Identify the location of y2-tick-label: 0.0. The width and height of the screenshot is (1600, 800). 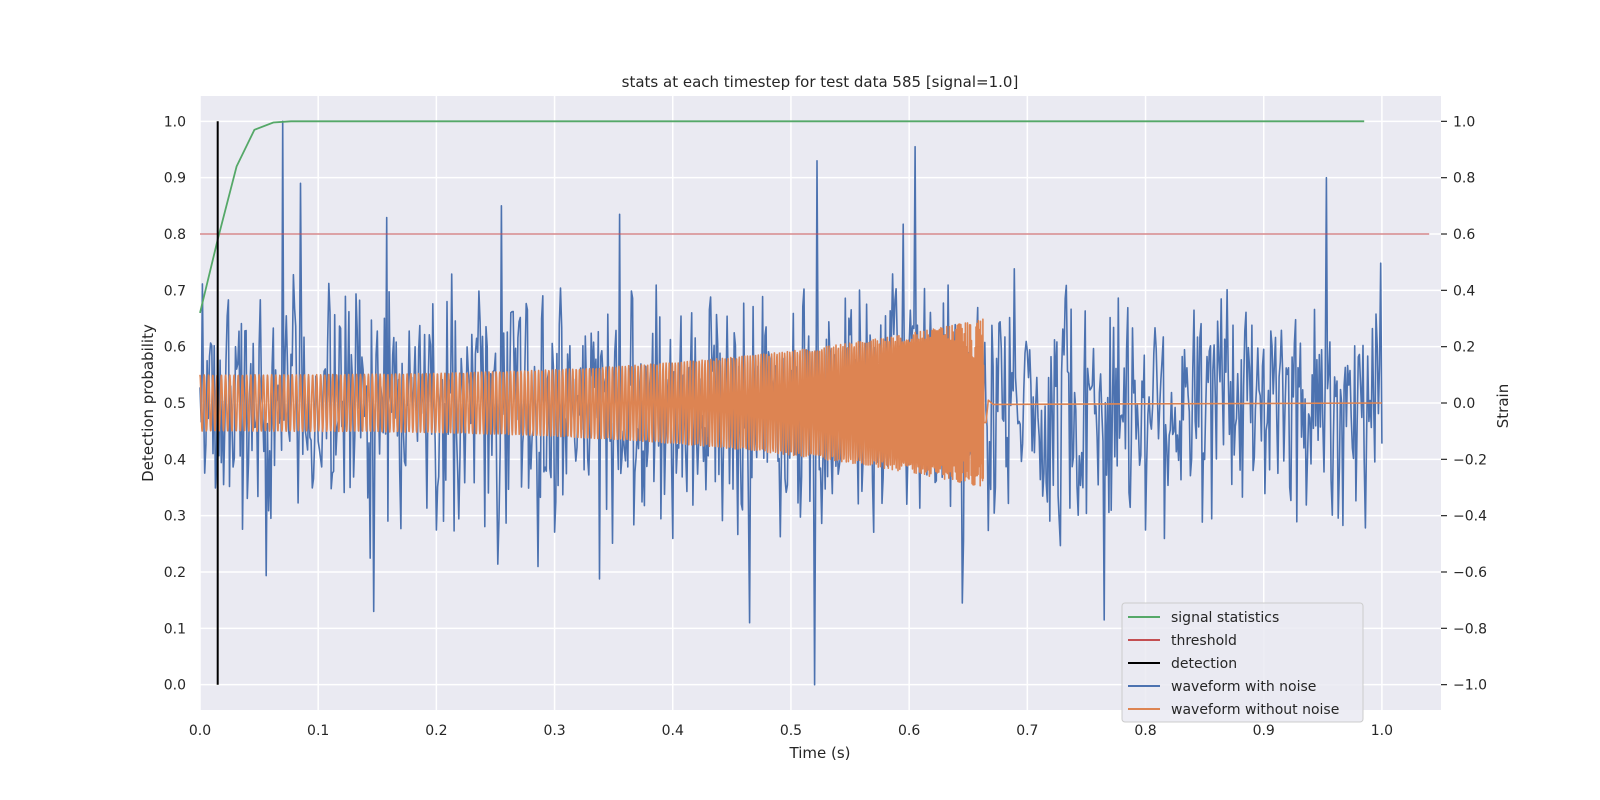
(1464, 404).